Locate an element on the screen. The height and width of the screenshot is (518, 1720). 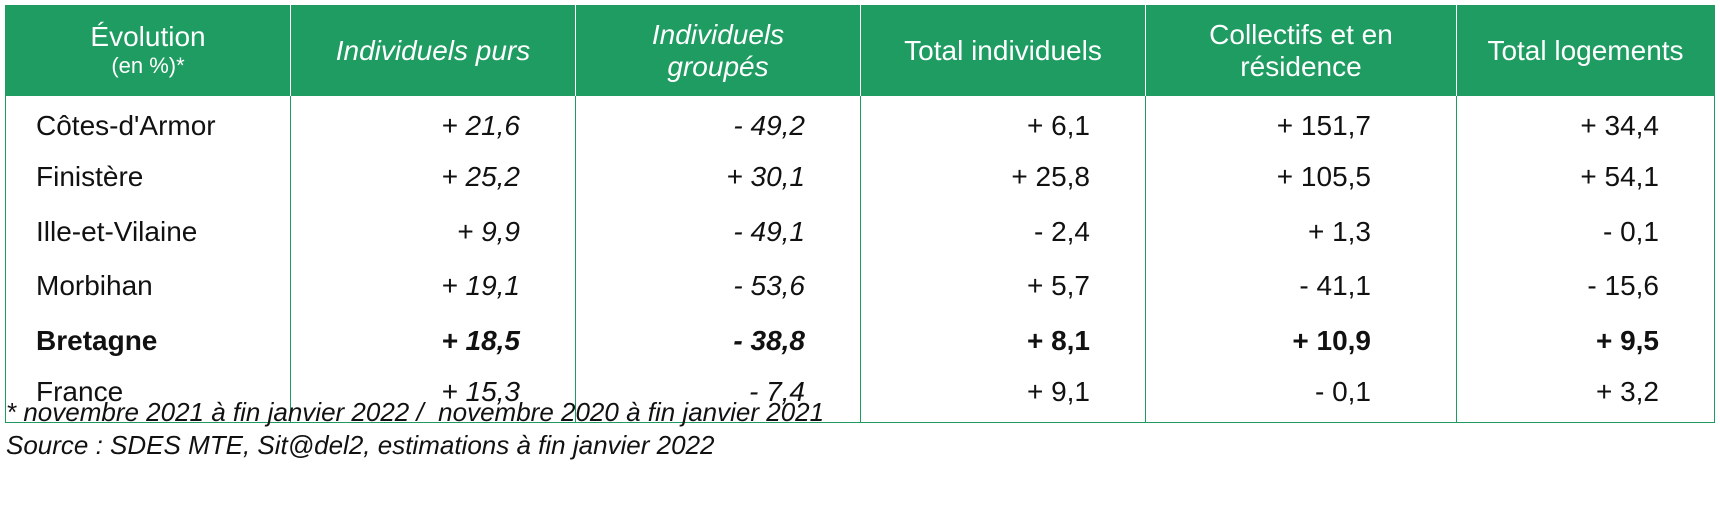
cell-collectifs-residence: - 0,1 is located at coordinates (1301, 395).